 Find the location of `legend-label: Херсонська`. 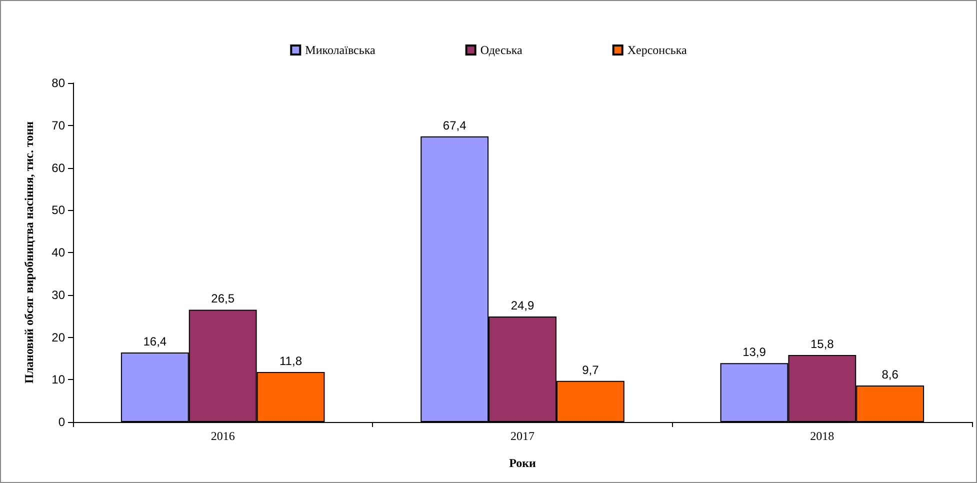

legend-label: Херсонська is located at coordinates (657, 50).